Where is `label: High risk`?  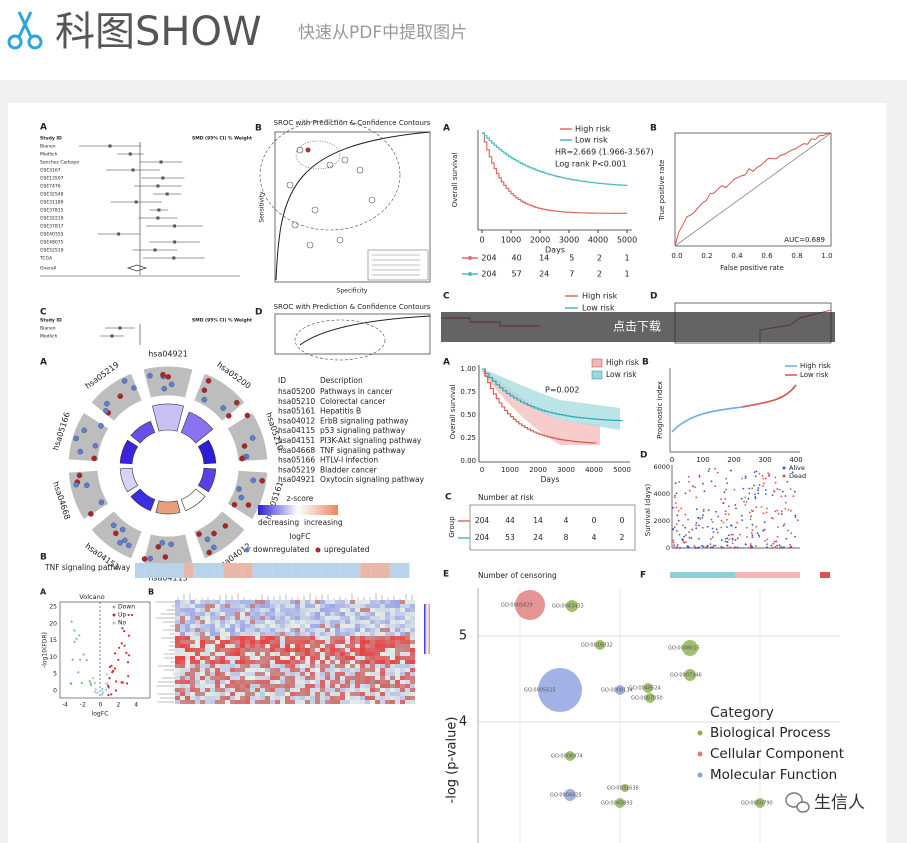 label: High risk is located at coordinates (593, 129).